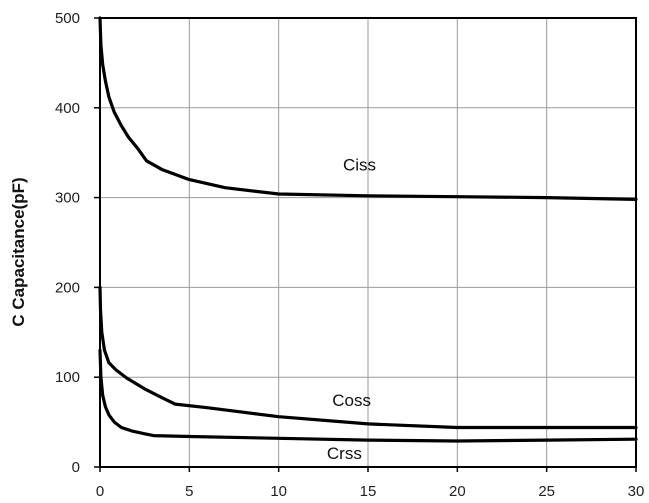 This screenshot has width=649, height=503. Describe the element at coordinates (76, 467) in the screenshot. I see `y-tick-label-0: 0` at that location.